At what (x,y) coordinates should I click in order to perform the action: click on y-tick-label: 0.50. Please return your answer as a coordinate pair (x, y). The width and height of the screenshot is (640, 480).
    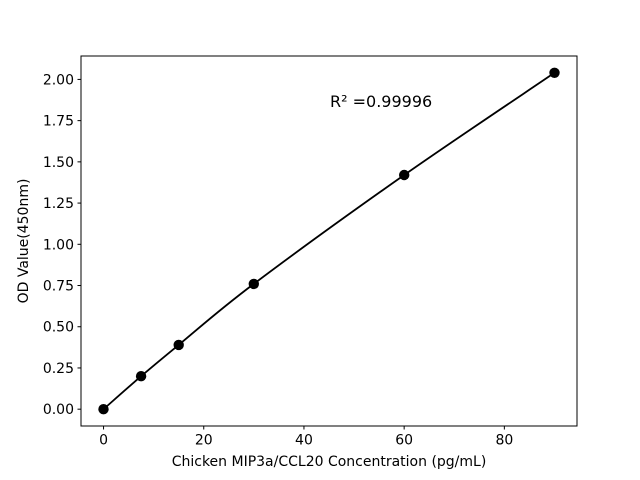
    Looking at the image, I should click on (58, 328).